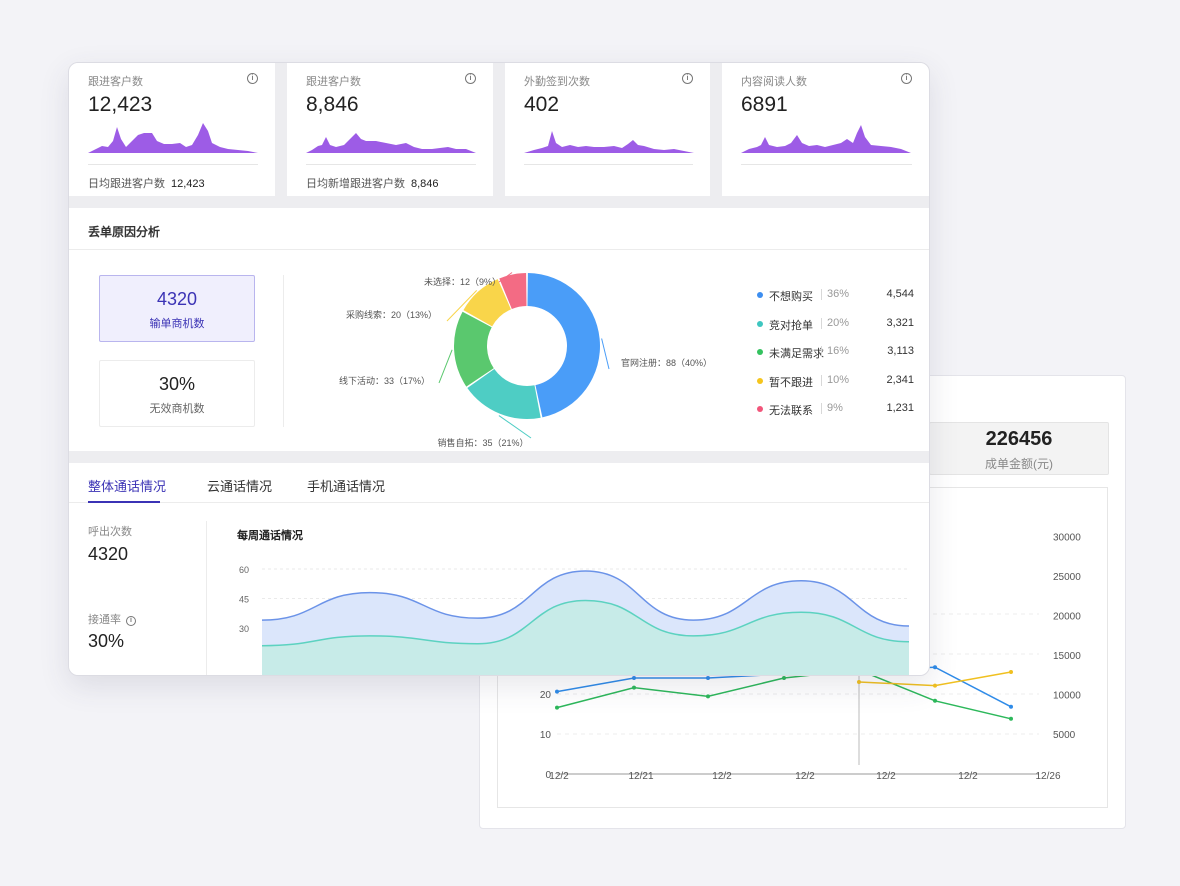 The width and height of the screenshot is (1180, 886). What do you see at coordinates (240, 486) in the screenshot?
I see `tab-cloud-calls: 云通话情况` at bounding box center [240, 486].